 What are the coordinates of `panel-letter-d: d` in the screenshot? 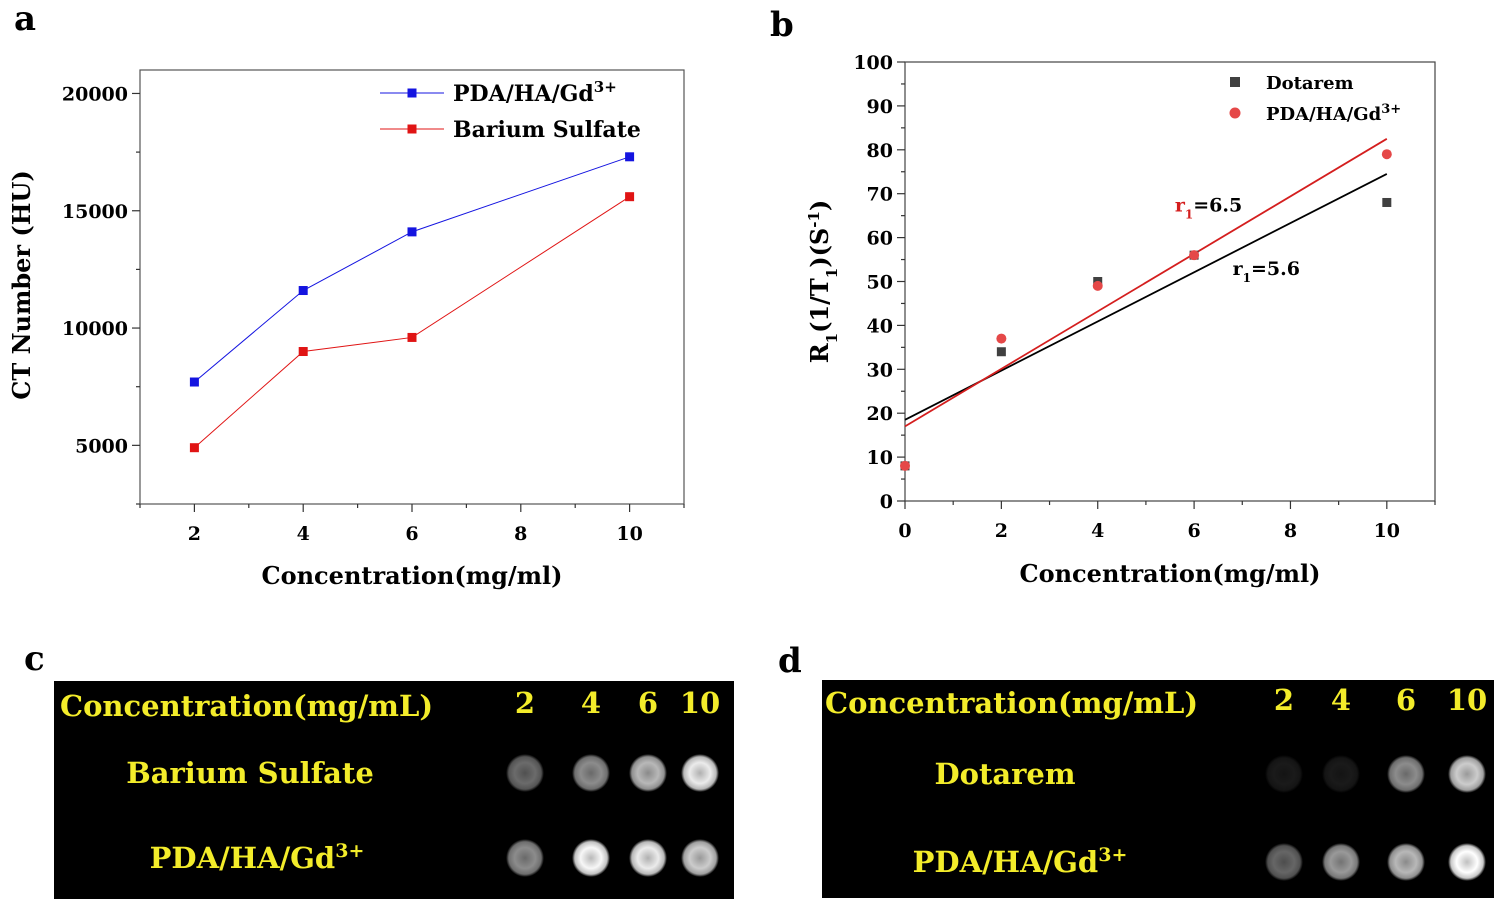 It's located at (790, 661).